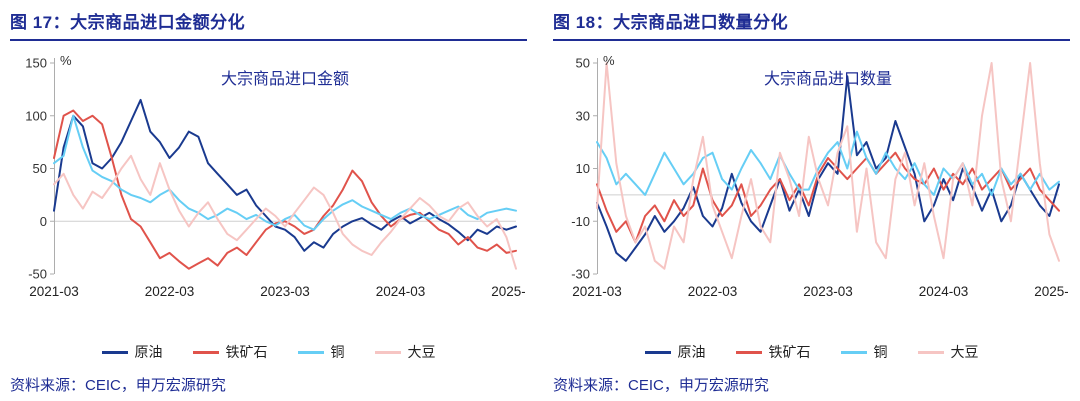 The image size is (1080, 401). Describe the element at coordinates (580, 274) in the screenshot. I see `y-tick-label: -30` at that location.